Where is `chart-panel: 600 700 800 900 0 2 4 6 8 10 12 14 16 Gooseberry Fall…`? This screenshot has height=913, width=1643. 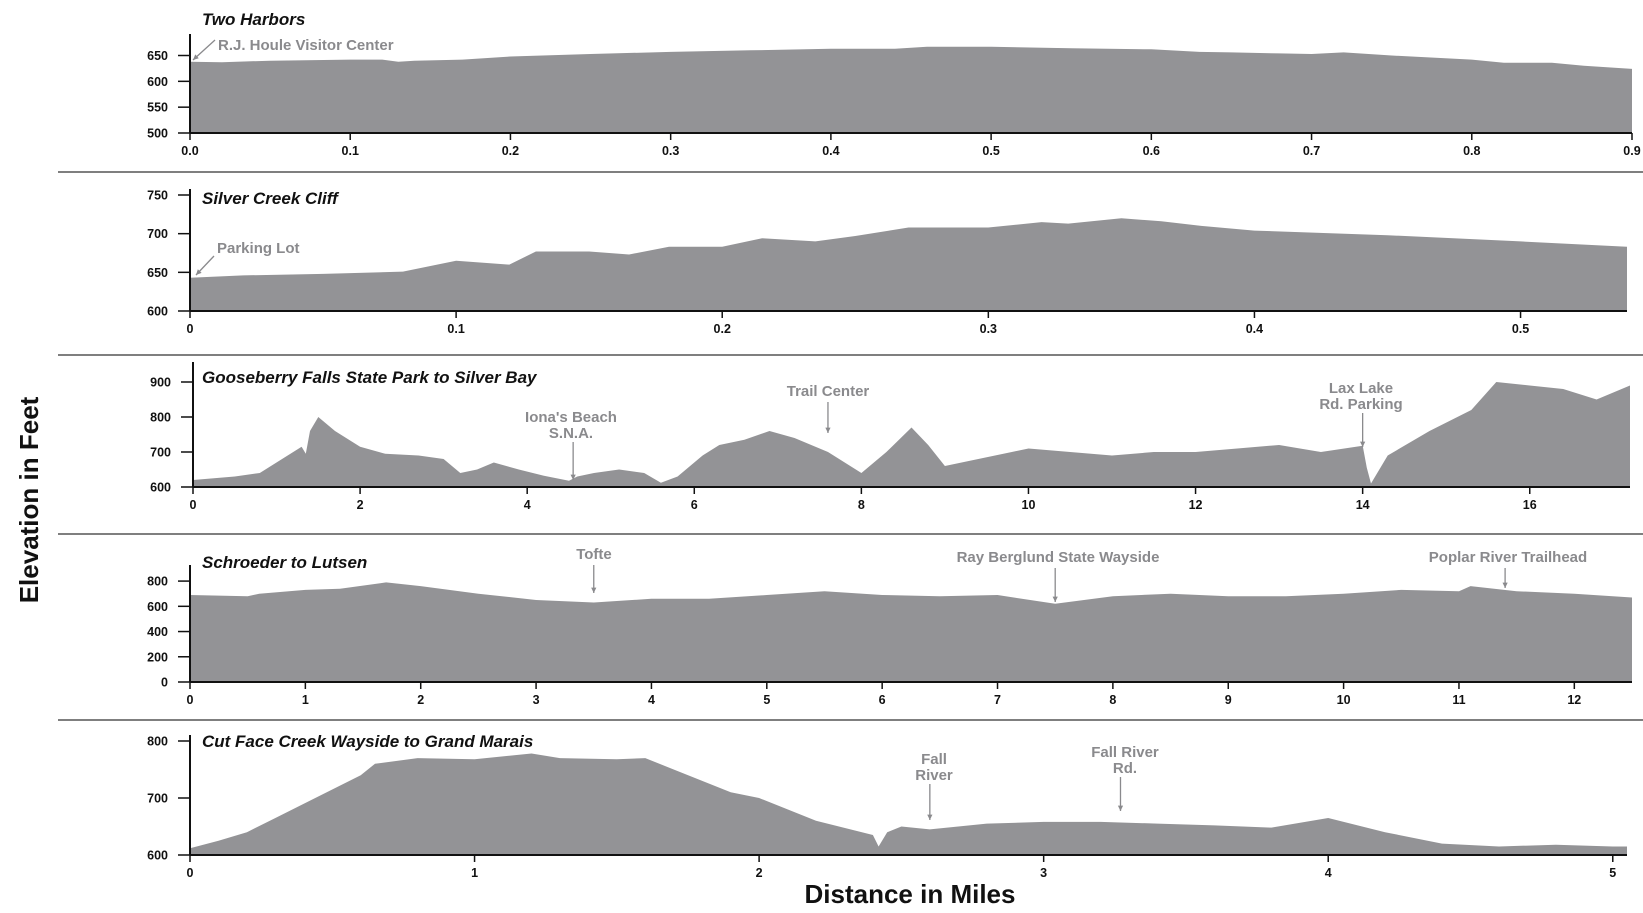 chart-panel: 600 700 800 900 0 2 4 6 8 10 12 14 16 Gooseberry Fall… is located at coordinates (890, 437).